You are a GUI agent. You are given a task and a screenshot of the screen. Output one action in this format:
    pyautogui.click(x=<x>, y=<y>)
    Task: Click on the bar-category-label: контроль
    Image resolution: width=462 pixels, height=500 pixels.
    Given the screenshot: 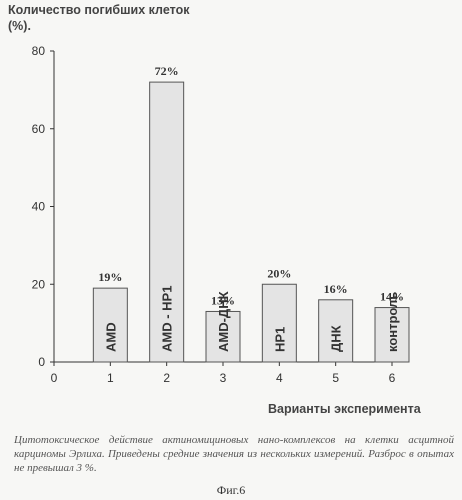 What is the action you would take?
    pyautogui.click(x=392, y=322)
    